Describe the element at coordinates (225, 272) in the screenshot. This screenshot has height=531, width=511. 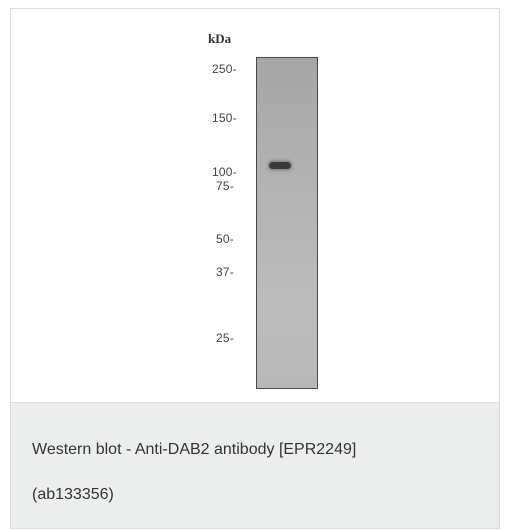
I see `marker-label-37: 37-` at that location.